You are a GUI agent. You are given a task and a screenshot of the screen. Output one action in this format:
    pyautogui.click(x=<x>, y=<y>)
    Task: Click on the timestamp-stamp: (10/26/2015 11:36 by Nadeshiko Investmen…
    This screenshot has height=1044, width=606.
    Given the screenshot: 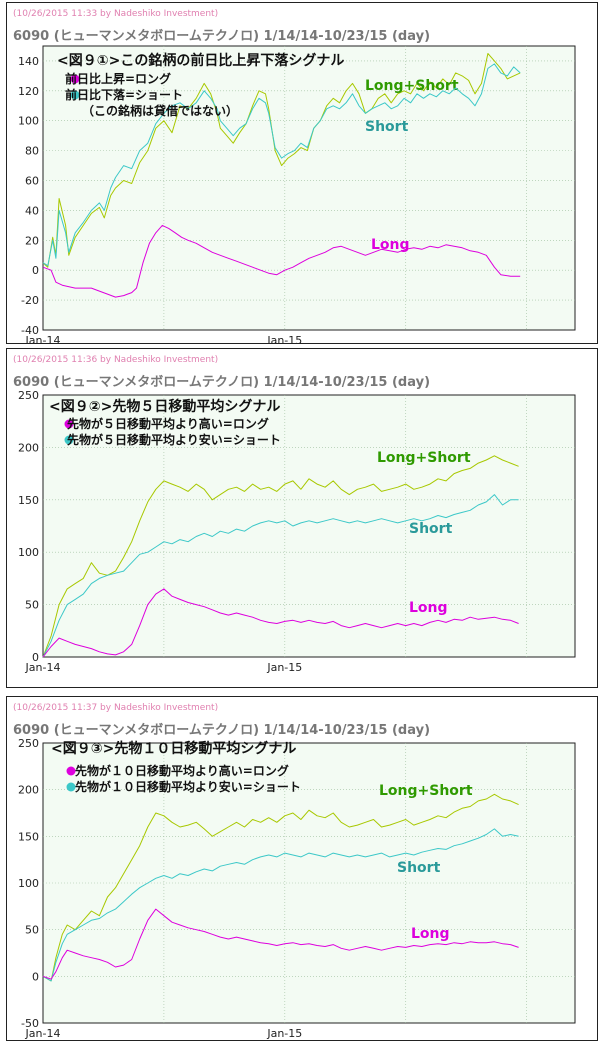 What is the action you would take?
    pyautogui.click(x=116, y=360)
    